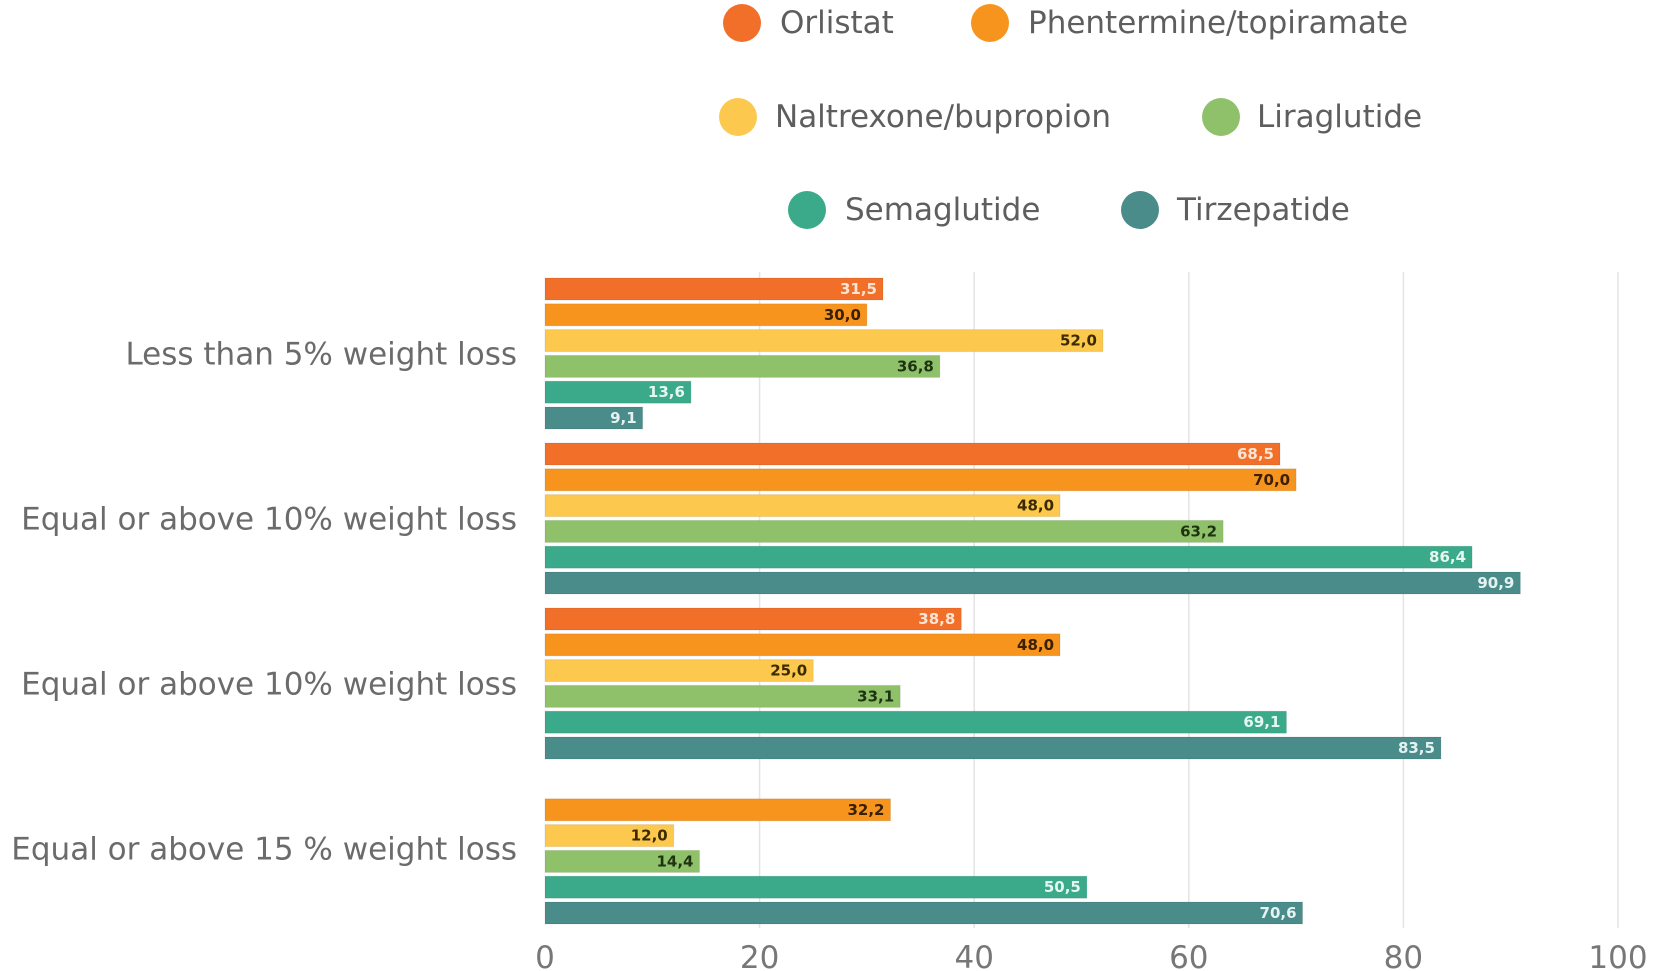 The image size is (1654, 971). Describe the element at coordinates (788, 671) in the screenshot. I see `data-label: 25,0` at that location.